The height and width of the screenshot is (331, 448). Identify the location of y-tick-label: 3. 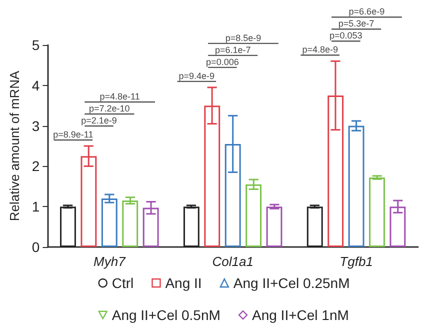
(36, 126).